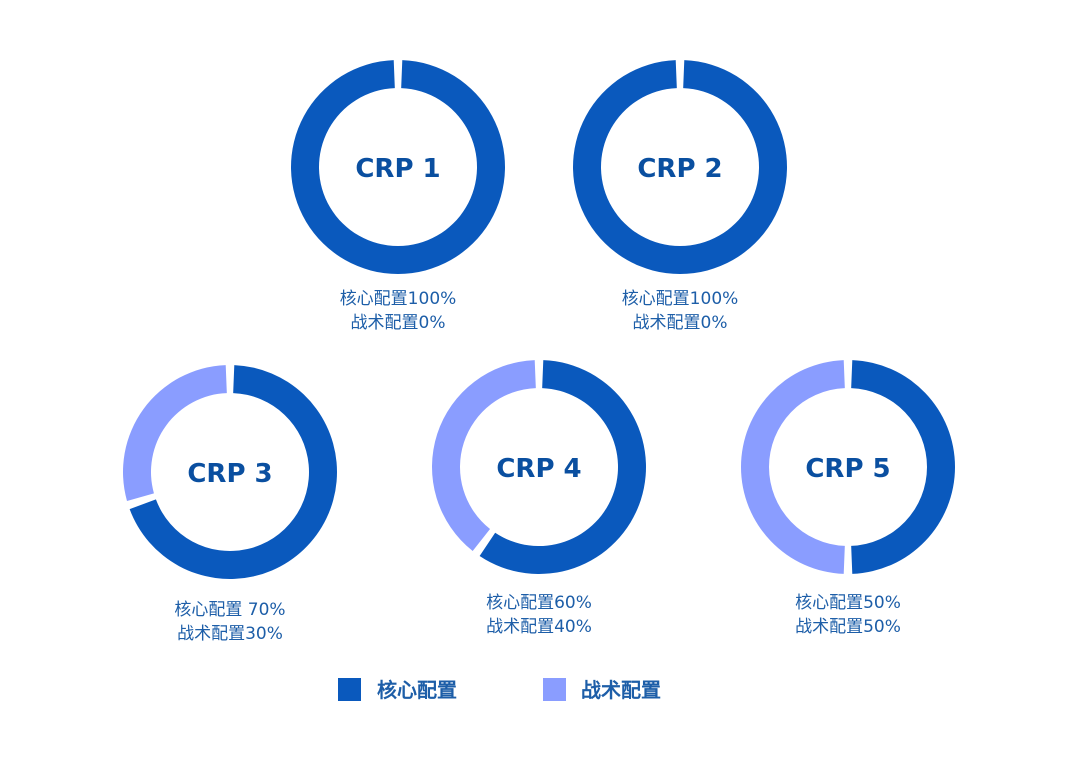 This screenshot has height=762, width=1080. Describe the element at coordinates (230, 634) in the screenshot. I see `caption-line-2-crp-3: 战术配置30%` at that location.